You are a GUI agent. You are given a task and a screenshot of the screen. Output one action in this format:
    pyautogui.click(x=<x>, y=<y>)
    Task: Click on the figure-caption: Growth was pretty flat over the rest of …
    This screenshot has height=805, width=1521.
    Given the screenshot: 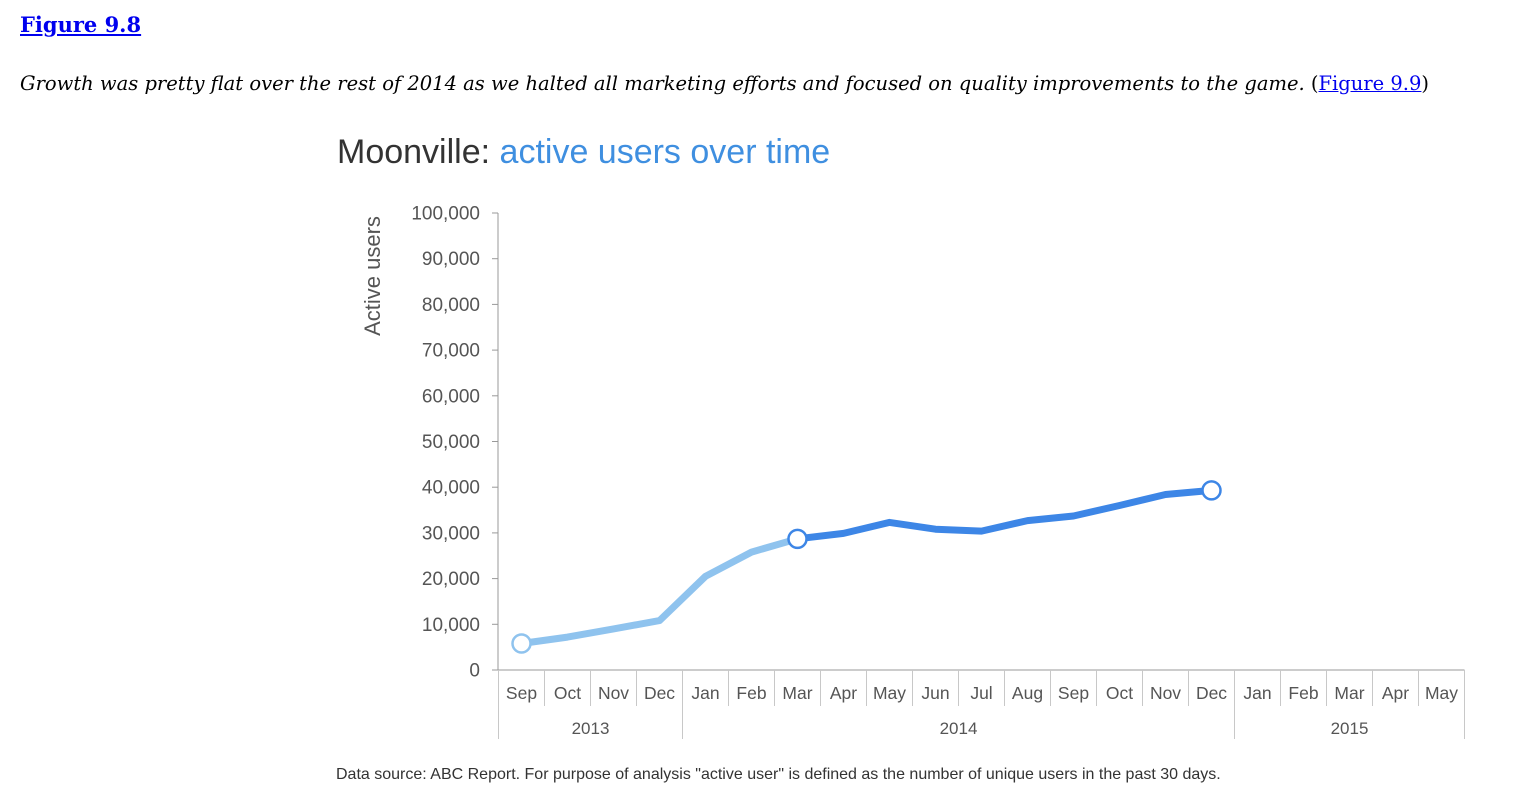 What is the action you would take?
    pyautogui.click(x=724, y=83)
    